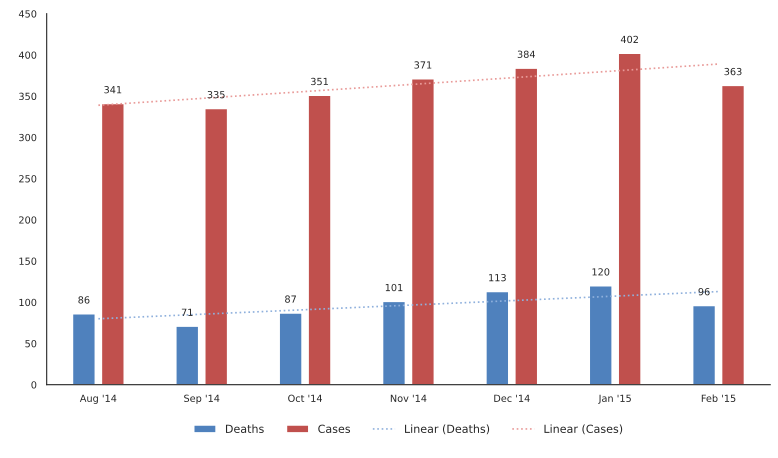  I want to click on legend-label: Deaths, so click(245, 428).